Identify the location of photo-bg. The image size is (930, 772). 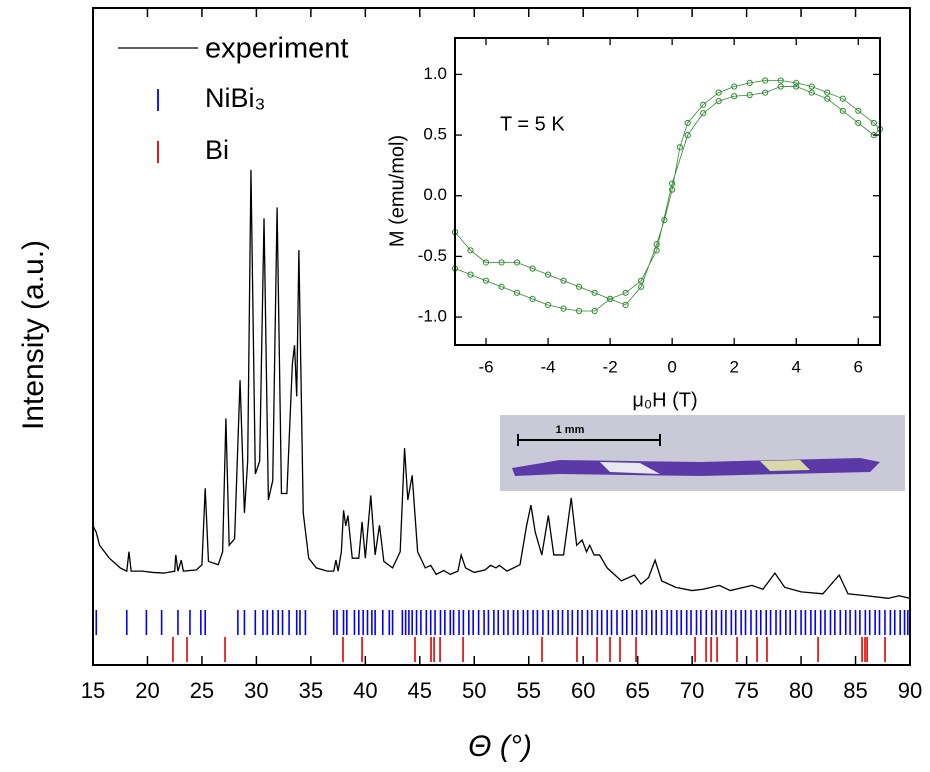
(702, 453).